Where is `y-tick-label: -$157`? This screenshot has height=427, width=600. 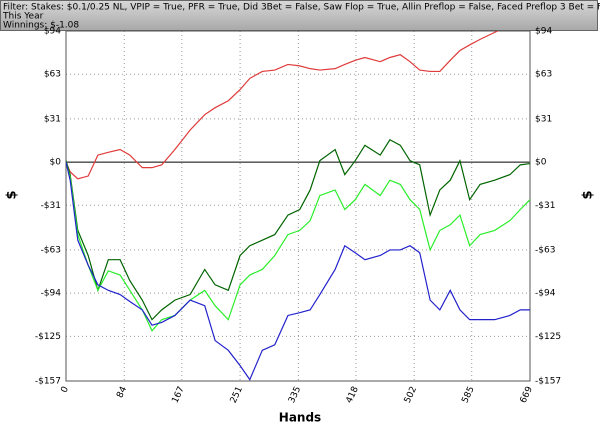
y-tick-label: -$157 is located at coordinates (48, 382).